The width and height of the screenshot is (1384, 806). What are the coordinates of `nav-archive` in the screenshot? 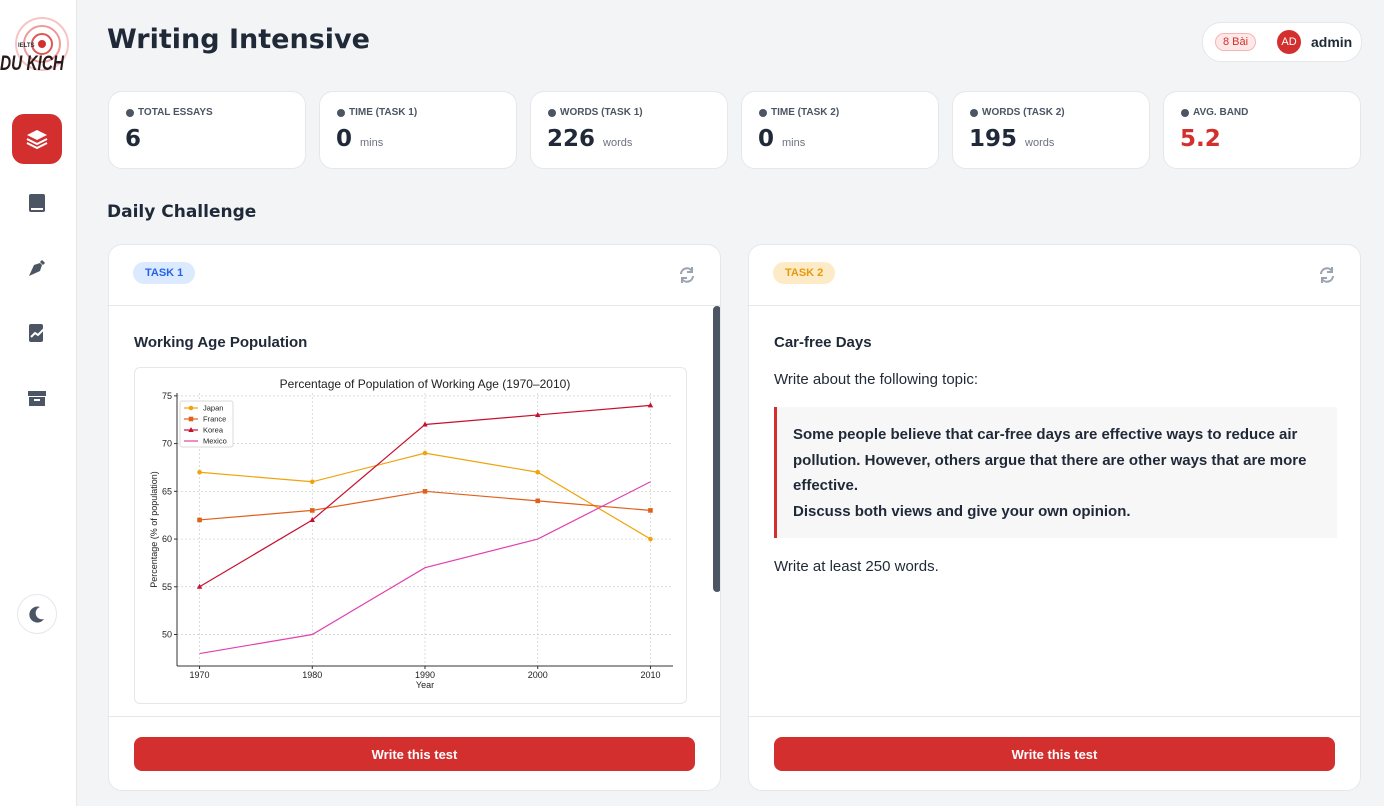 It's located at (37, 398).